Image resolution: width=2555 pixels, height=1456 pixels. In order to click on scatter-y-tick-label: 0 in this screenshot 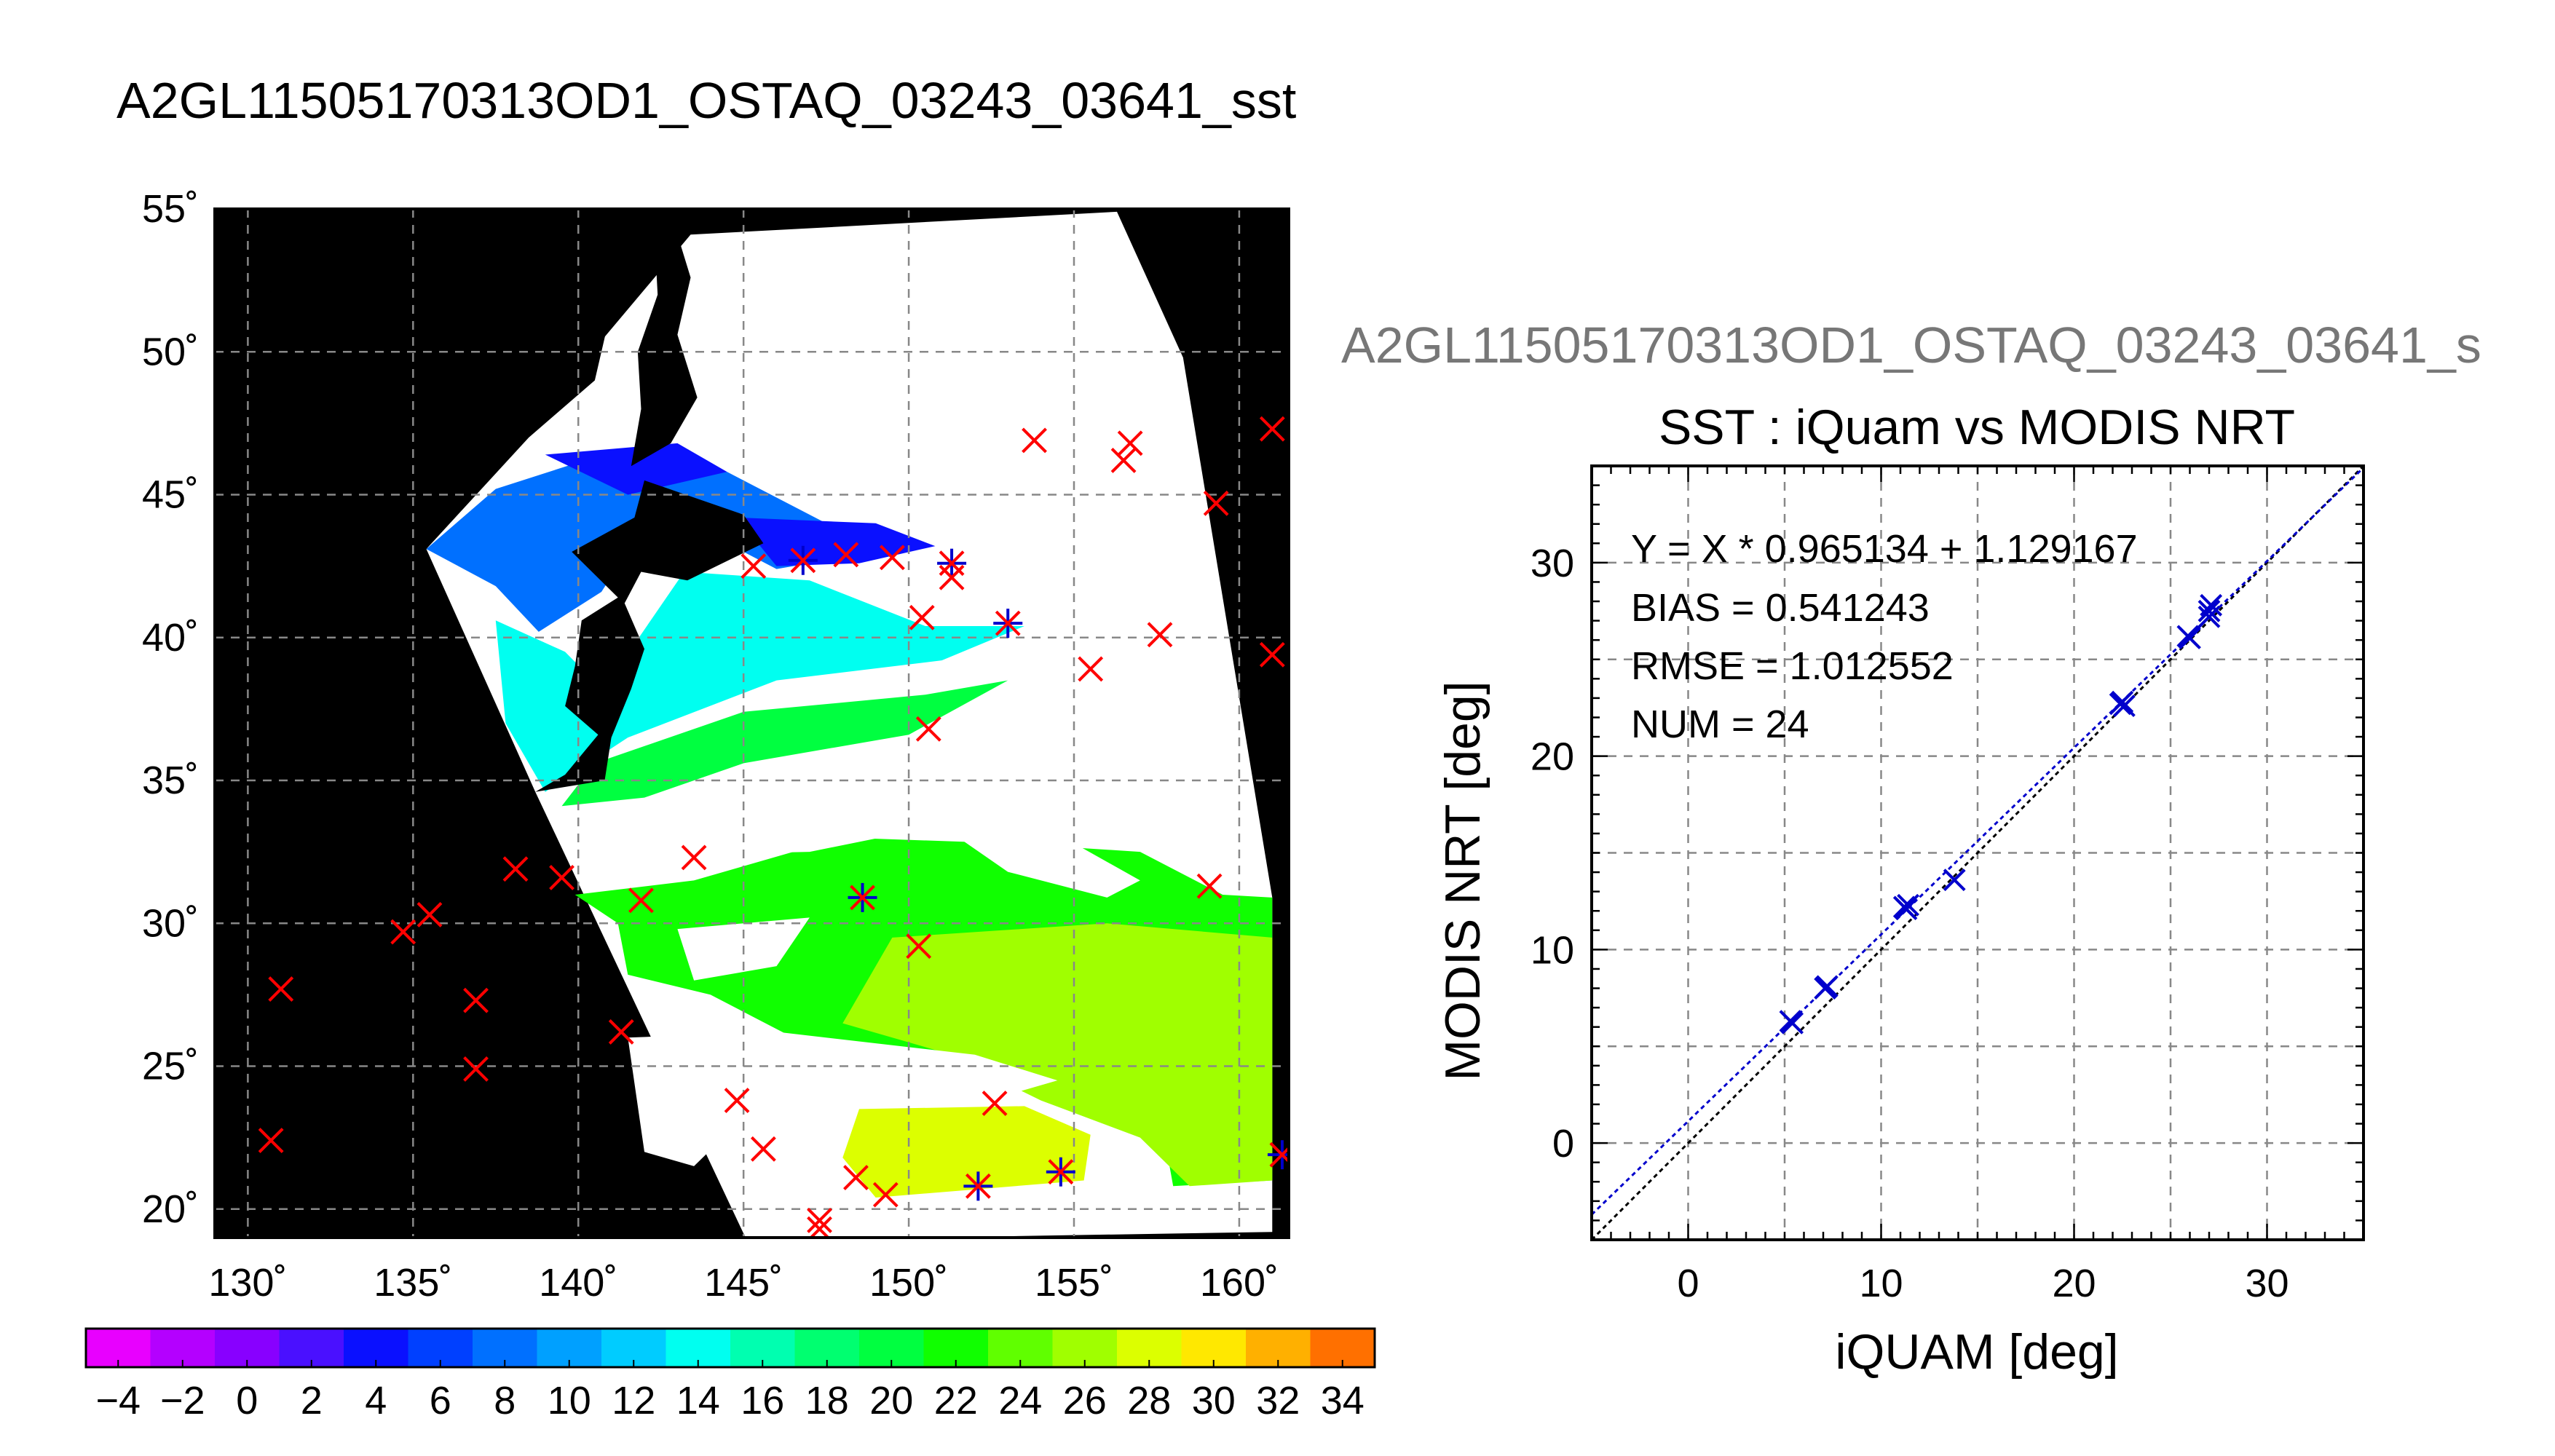, I will do `click(1563, 1144)`.